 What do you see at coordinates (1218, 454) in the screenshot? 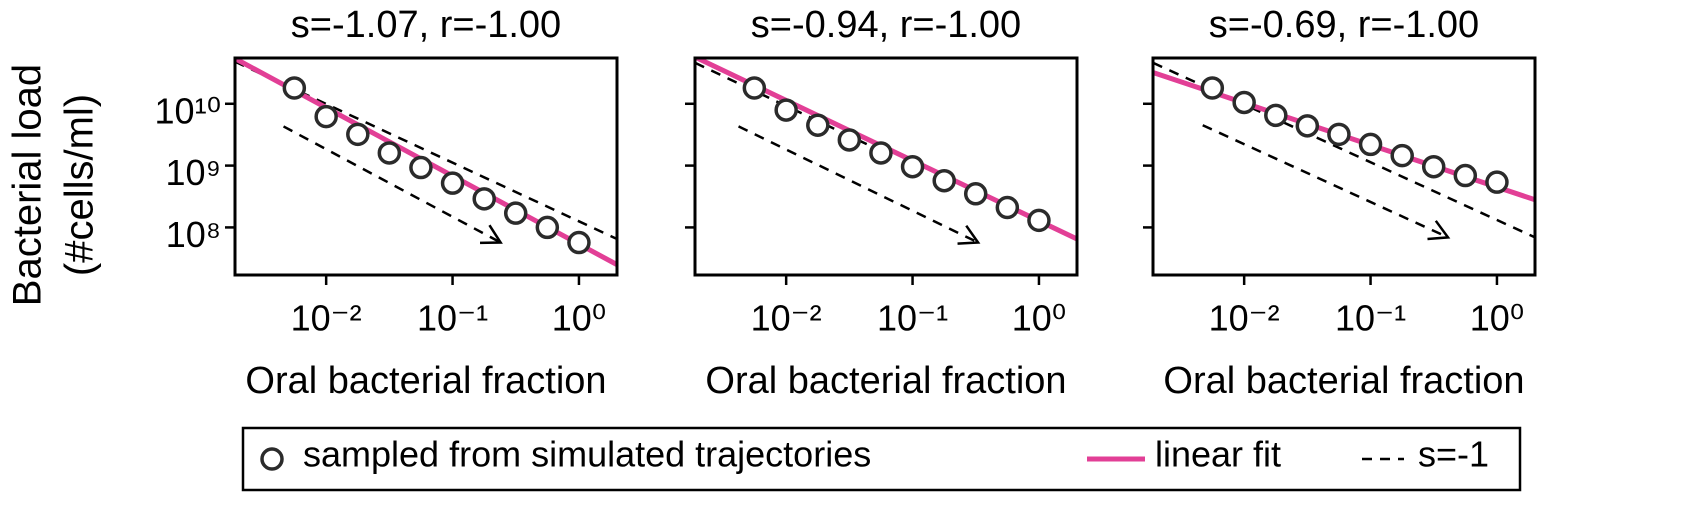
I see `legend-label: linear fit` at bounding box center [1218, 454].